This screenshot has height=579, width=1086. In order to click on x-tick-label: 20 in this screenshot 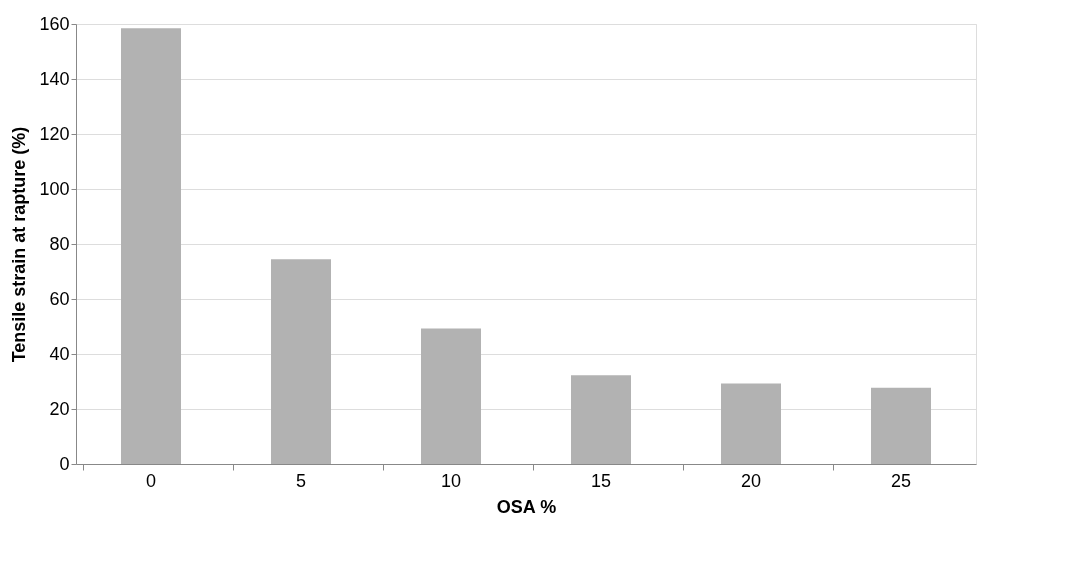, I will do `click(751, 480)`.